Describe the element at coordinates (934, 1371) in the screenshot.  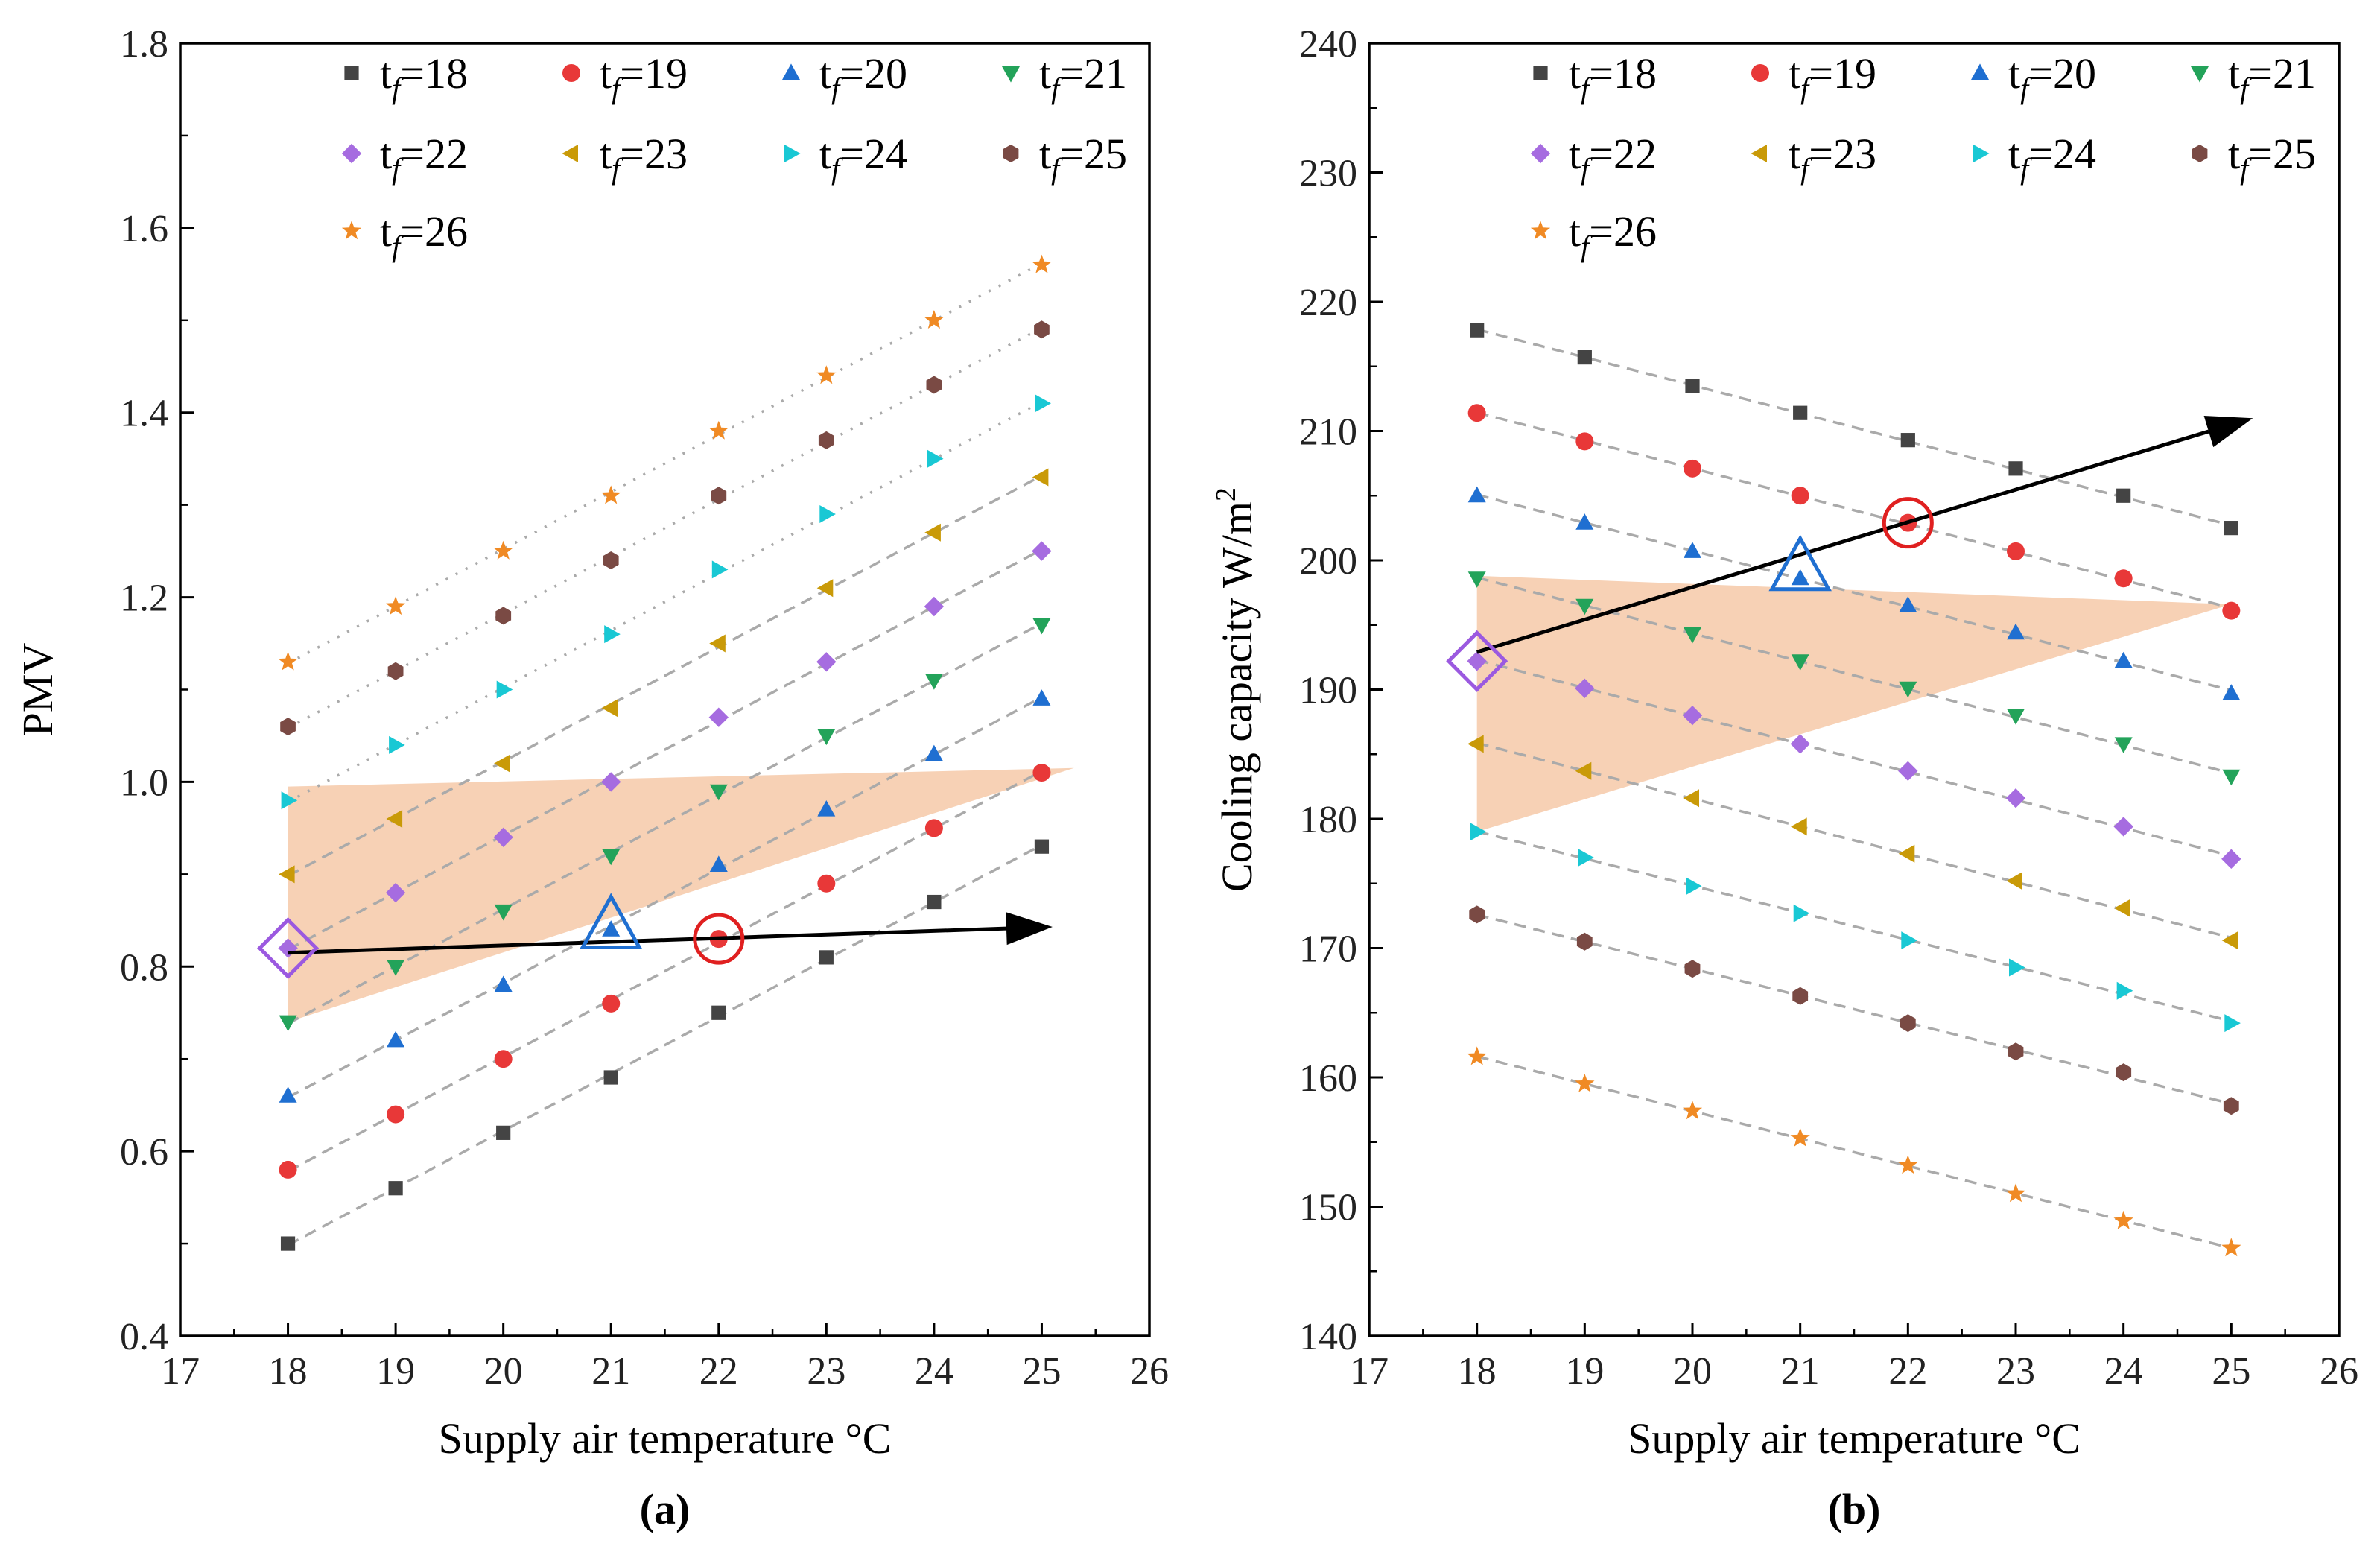
I see `panel-a-xtick-label: 24` at that location.